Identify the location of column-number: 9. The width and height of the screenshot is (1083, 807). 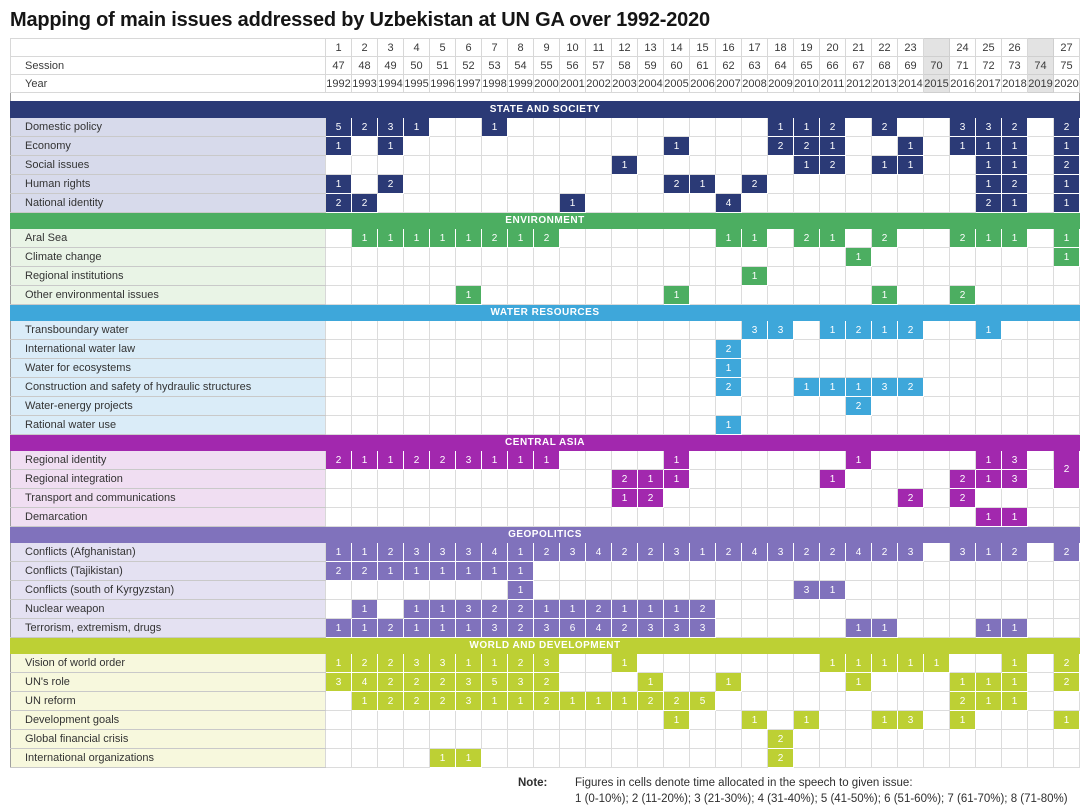
(546, 47).